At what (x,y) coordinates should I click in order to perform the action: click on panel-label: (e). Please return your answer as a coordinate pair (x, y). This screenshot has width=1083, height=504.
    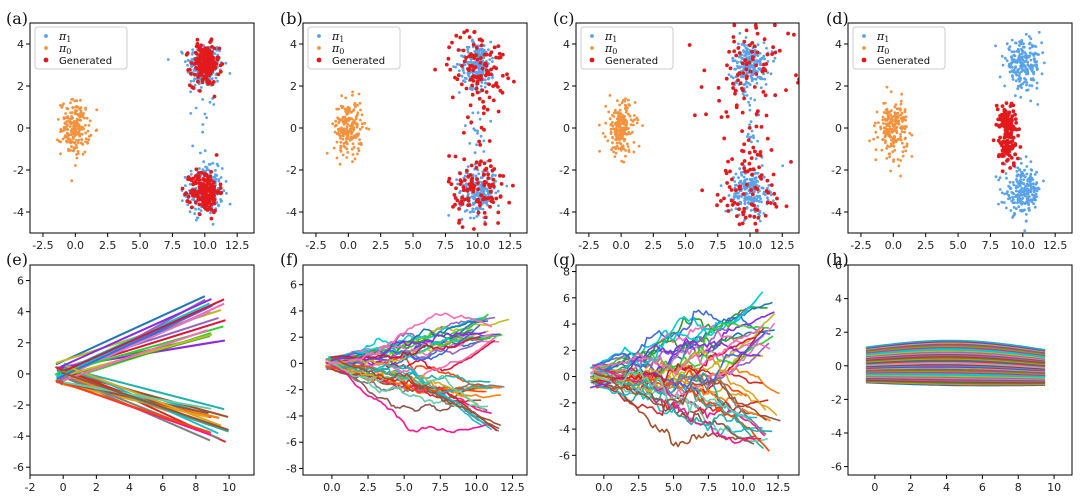
    Looking at the image, I should click on (17, 259).